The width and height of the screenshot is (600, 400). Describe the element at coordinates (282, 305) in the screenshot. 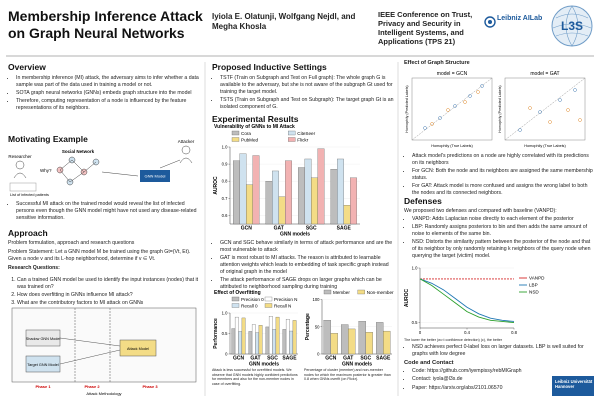

I see `legend-label: Recall N` at that location.